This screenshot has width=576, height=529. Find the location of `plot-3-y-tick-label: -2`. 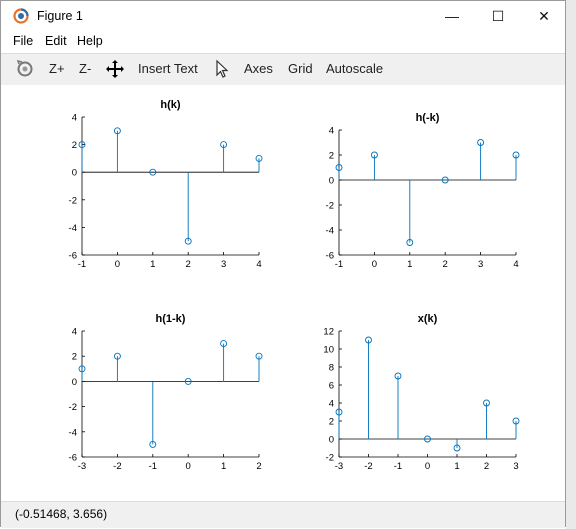

plot-3-y-tick-label: -2 is located at coordinates (73, 407).